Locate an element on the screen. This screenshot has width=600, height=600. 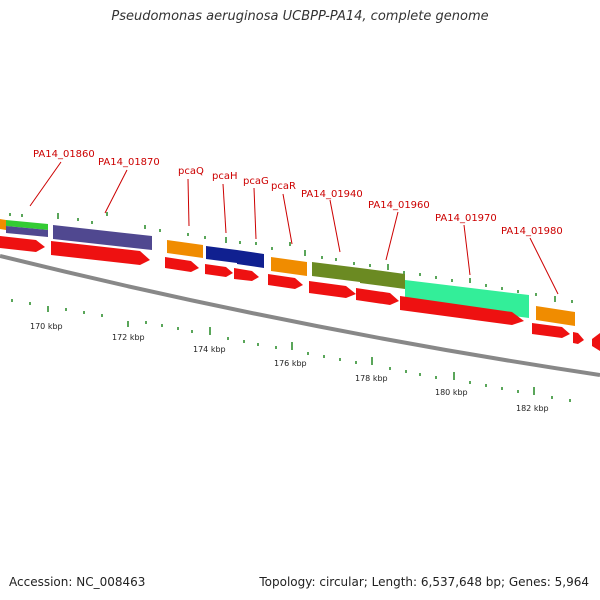
gene-label-pcaq: pcaQ is located at coordinates (191, 171).